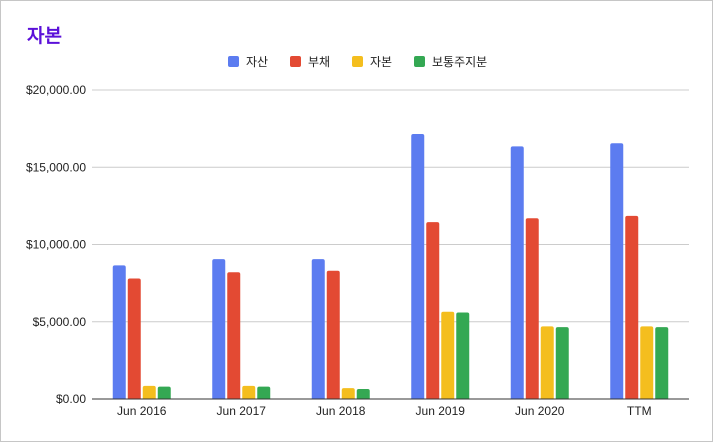 The width and height of the screenshot is (713, 442). What do you see at coordinates (540, 411) in the screenshot?
I see `x-tick-label: Jun 2020` at bounding box center [540, 411].